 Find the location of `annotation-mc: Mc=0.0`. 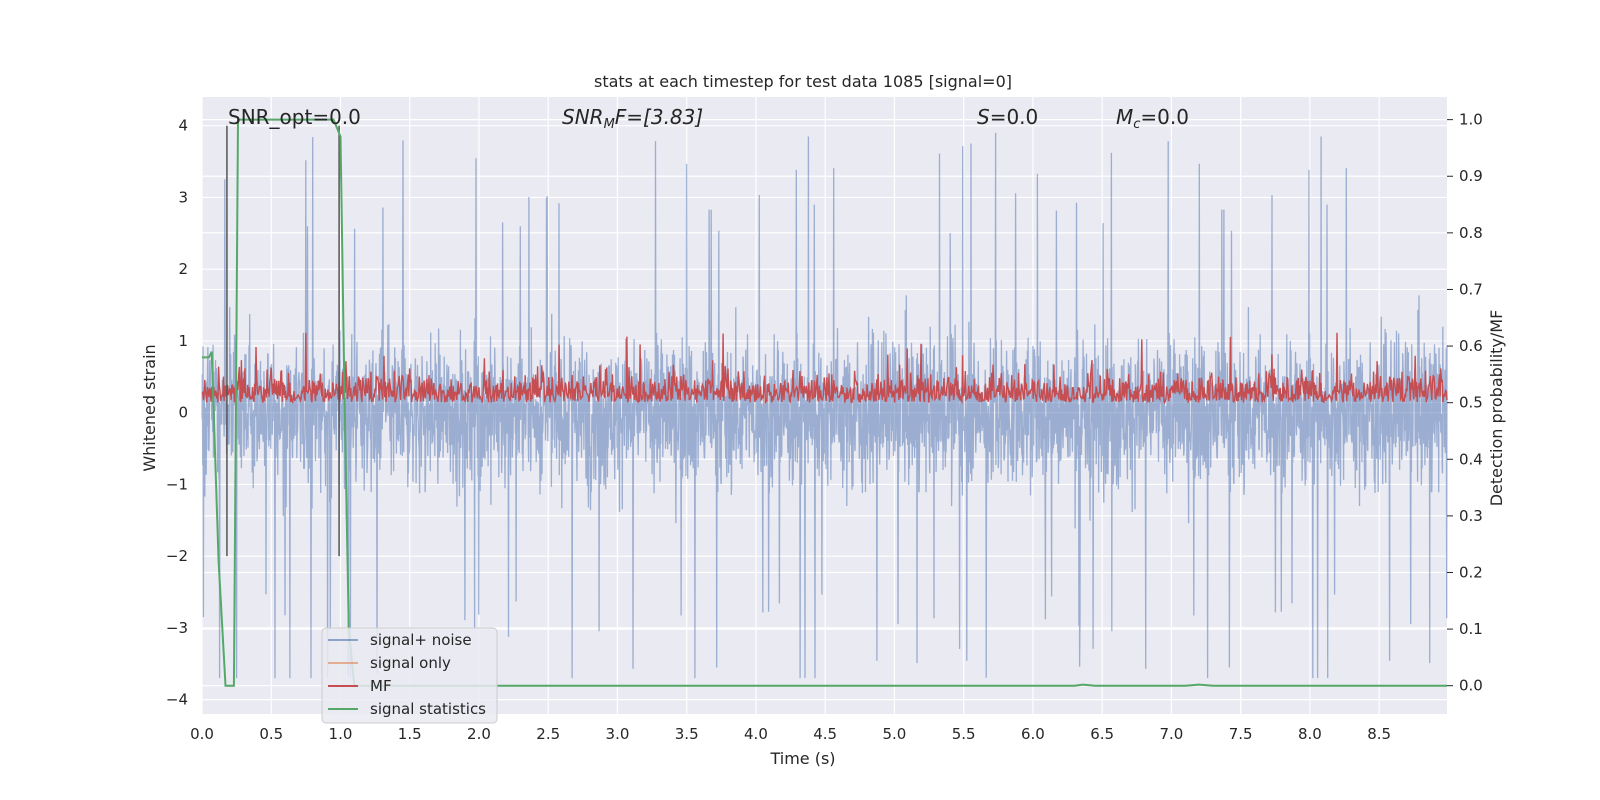

annotation-mc: Mc=0.0 is located at coordinates (1152, 118).